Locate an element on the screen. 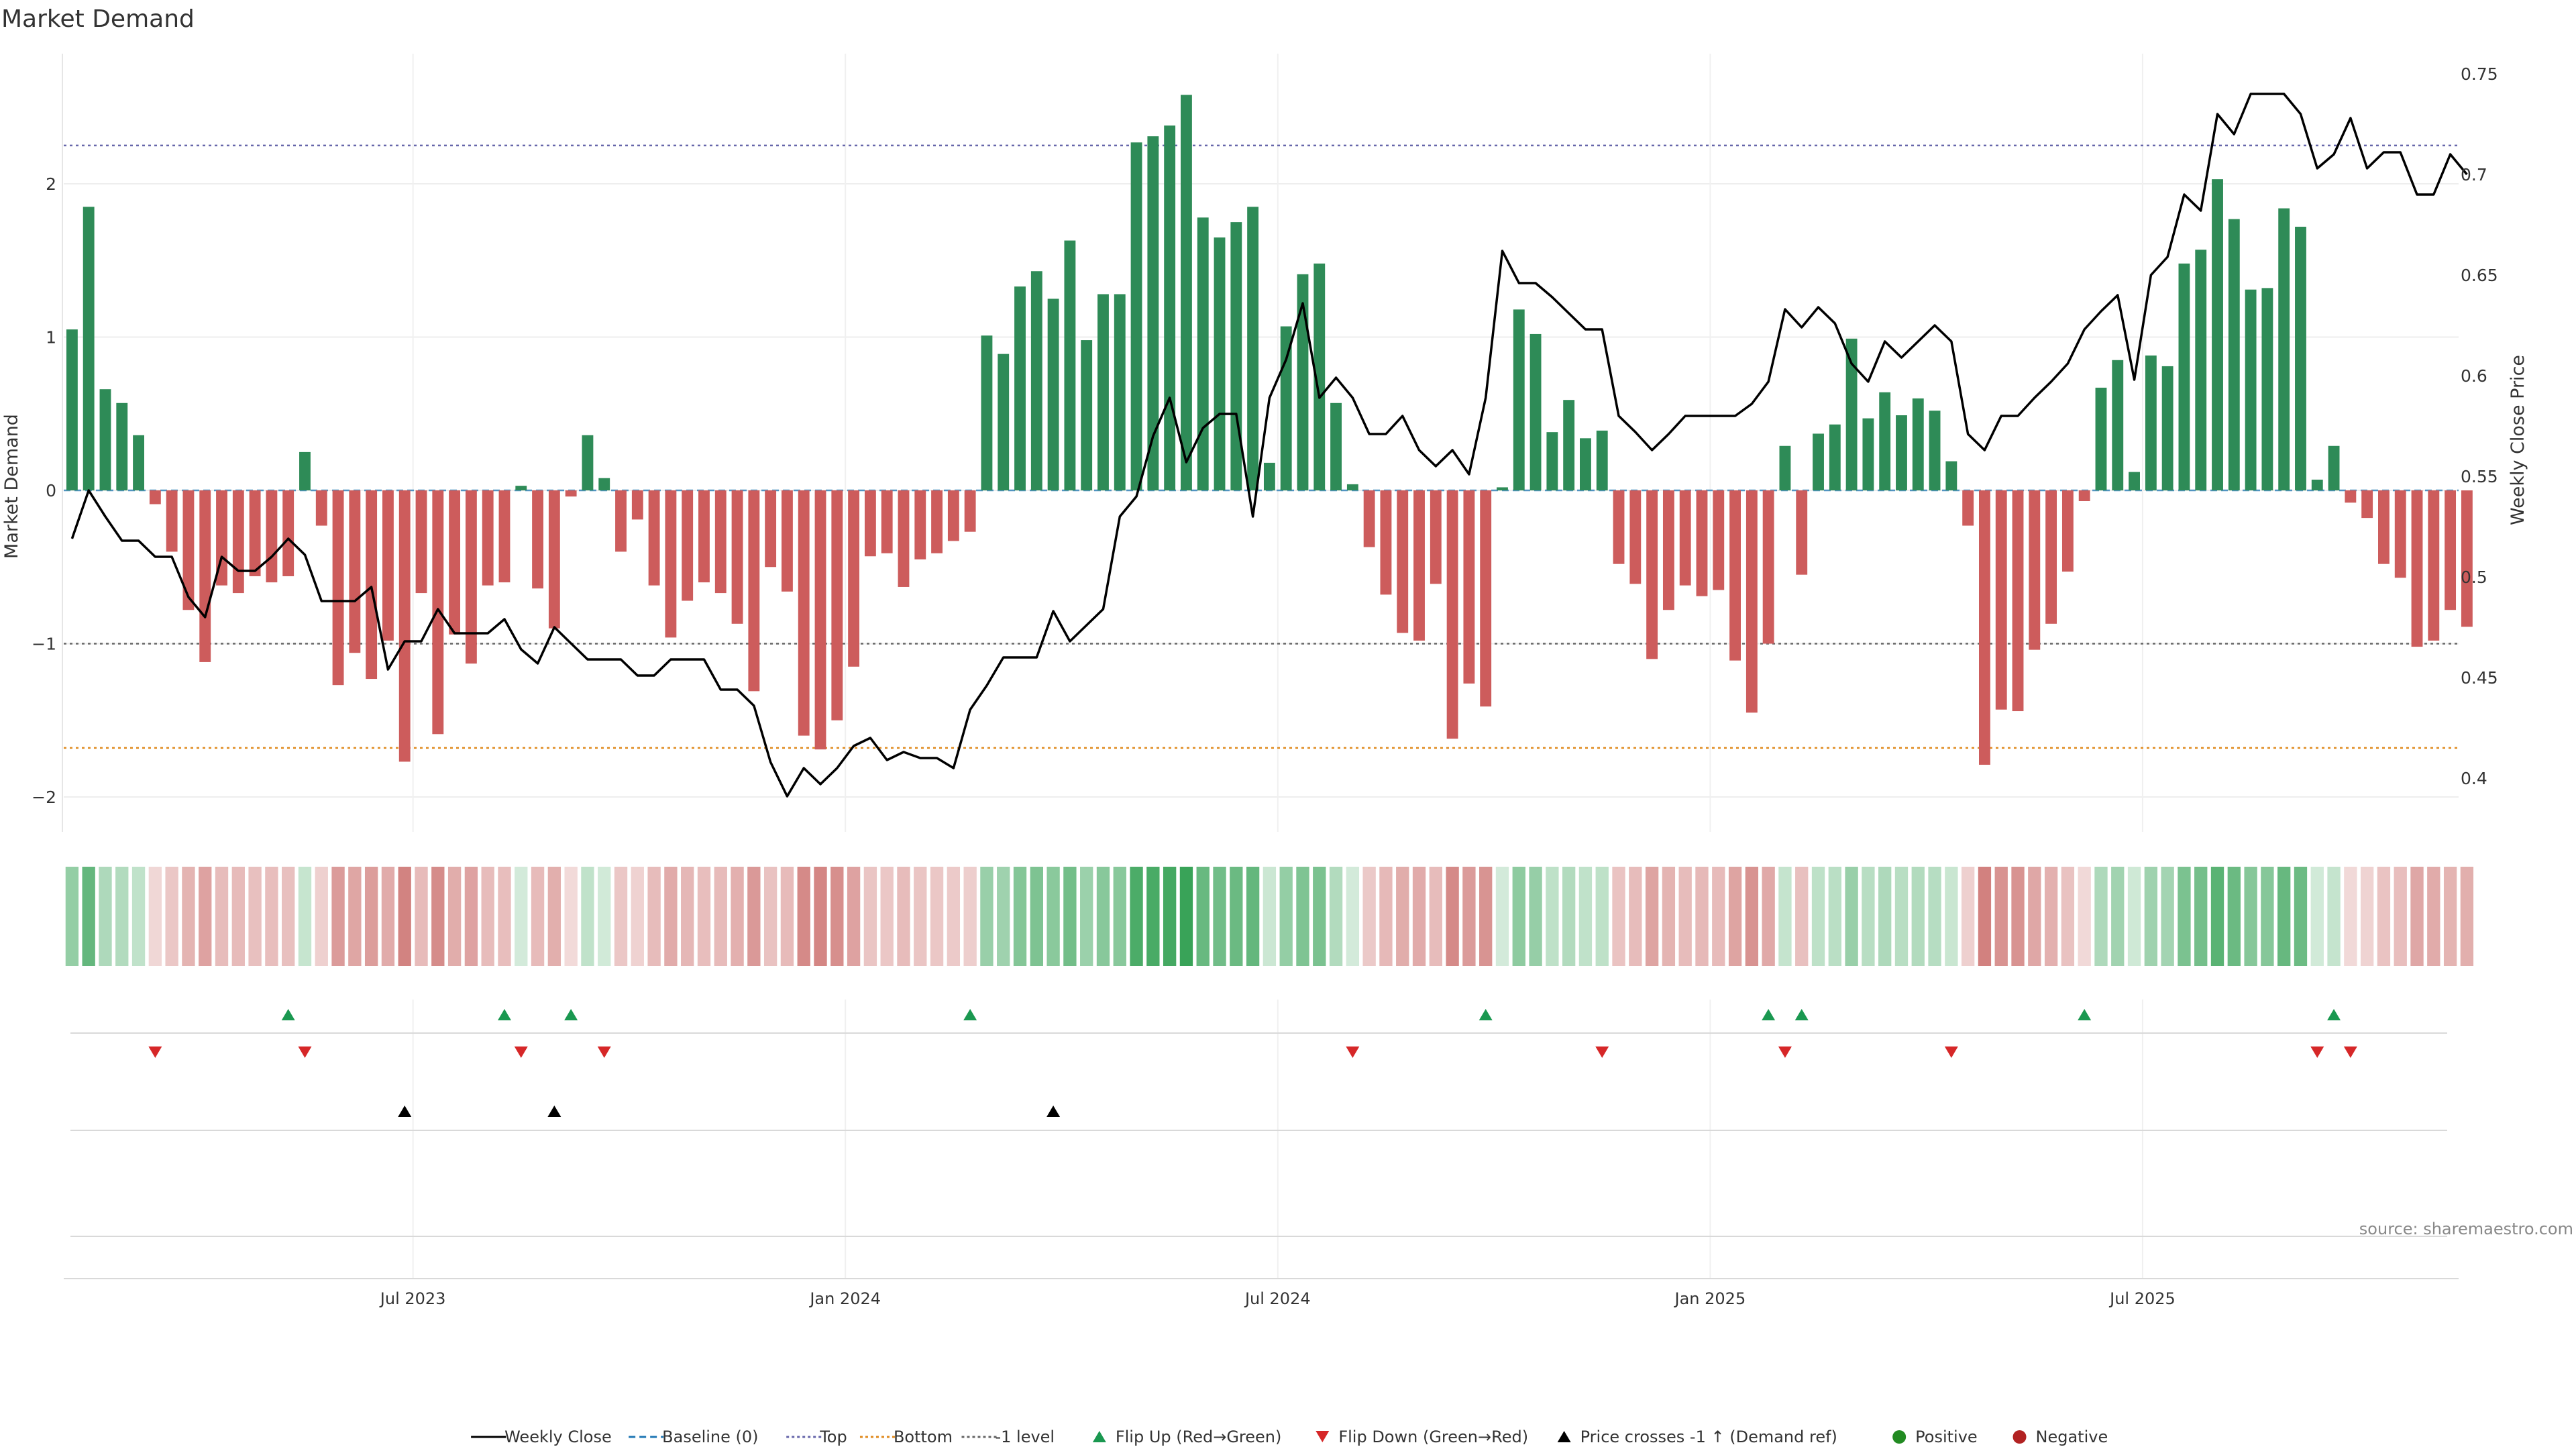 Image resolution: width=2576 pixels, height=1449 pixels. legend-bottom: Bottom is located at coordinates (906, 1437).